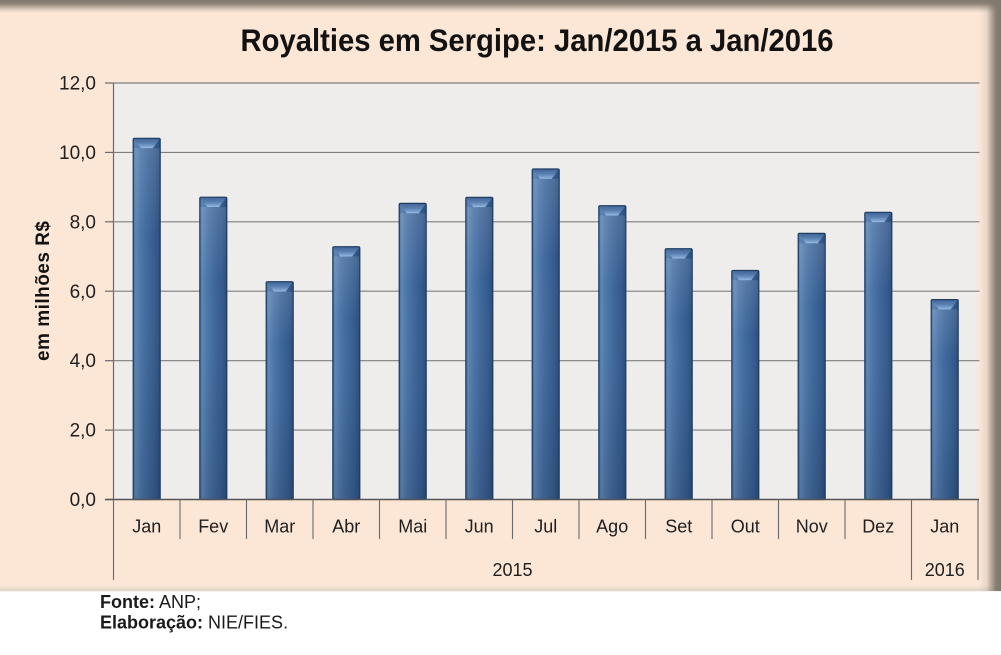  Describe the element at coordinates (83, 292) in the screenshot. I see `svg-text: 6,0` at that location.